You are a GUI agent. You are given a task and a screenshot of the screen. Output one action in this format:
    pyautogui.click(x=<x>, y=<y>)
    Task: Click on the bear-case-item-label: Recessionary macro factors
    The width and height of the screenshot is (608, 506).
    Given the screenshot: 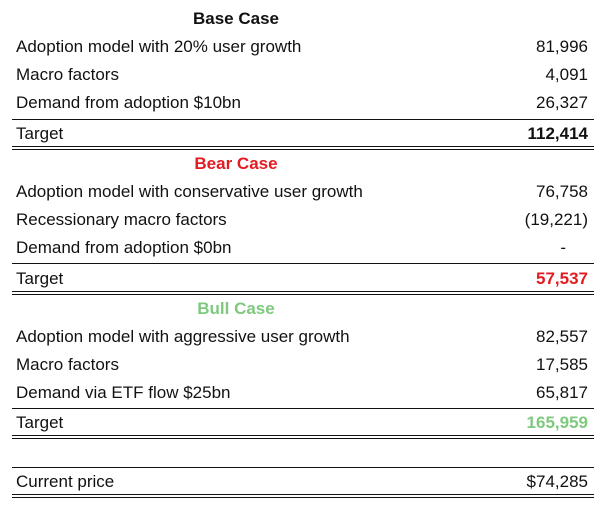 What is the action you would take?
    pyautogui.click(x=121, y=219)
    